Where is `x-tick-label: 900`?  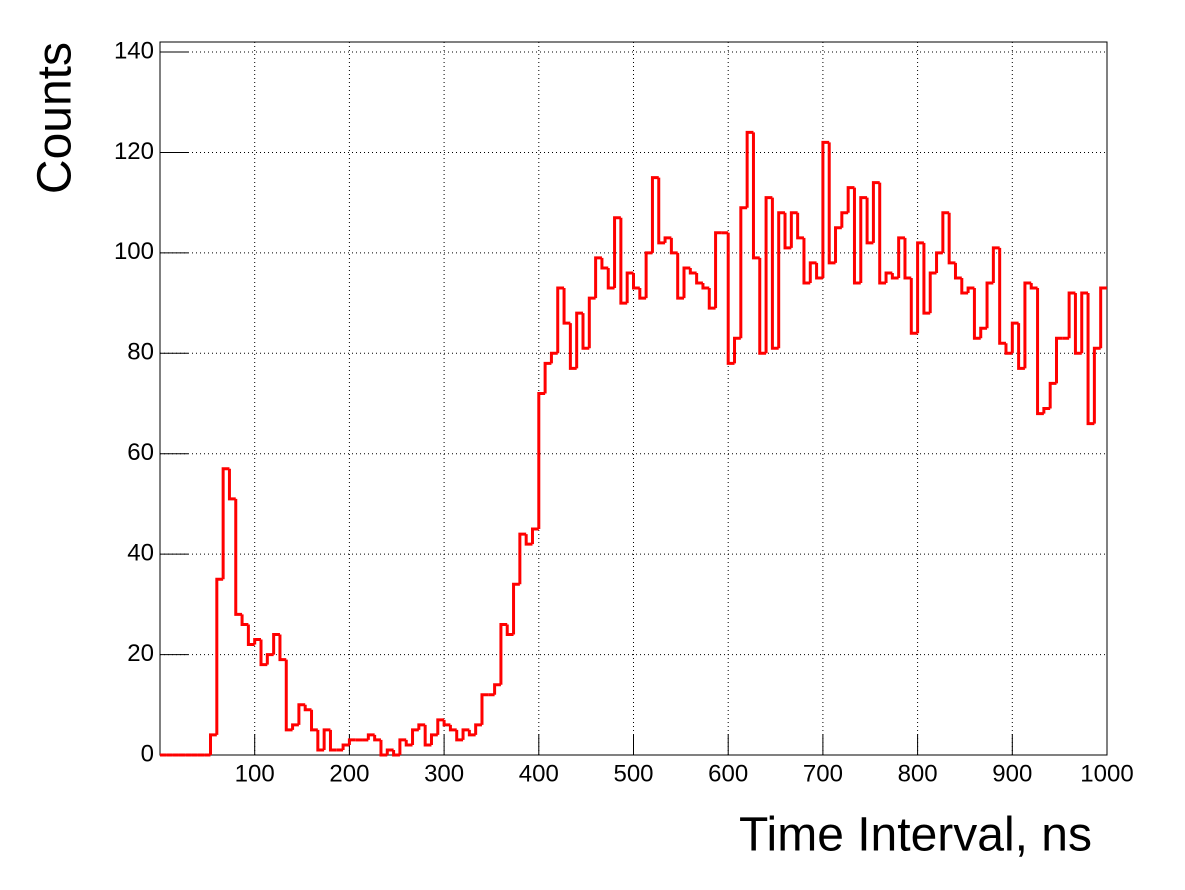 x-tick-label: 900 is located at coordinates (1012, 773).